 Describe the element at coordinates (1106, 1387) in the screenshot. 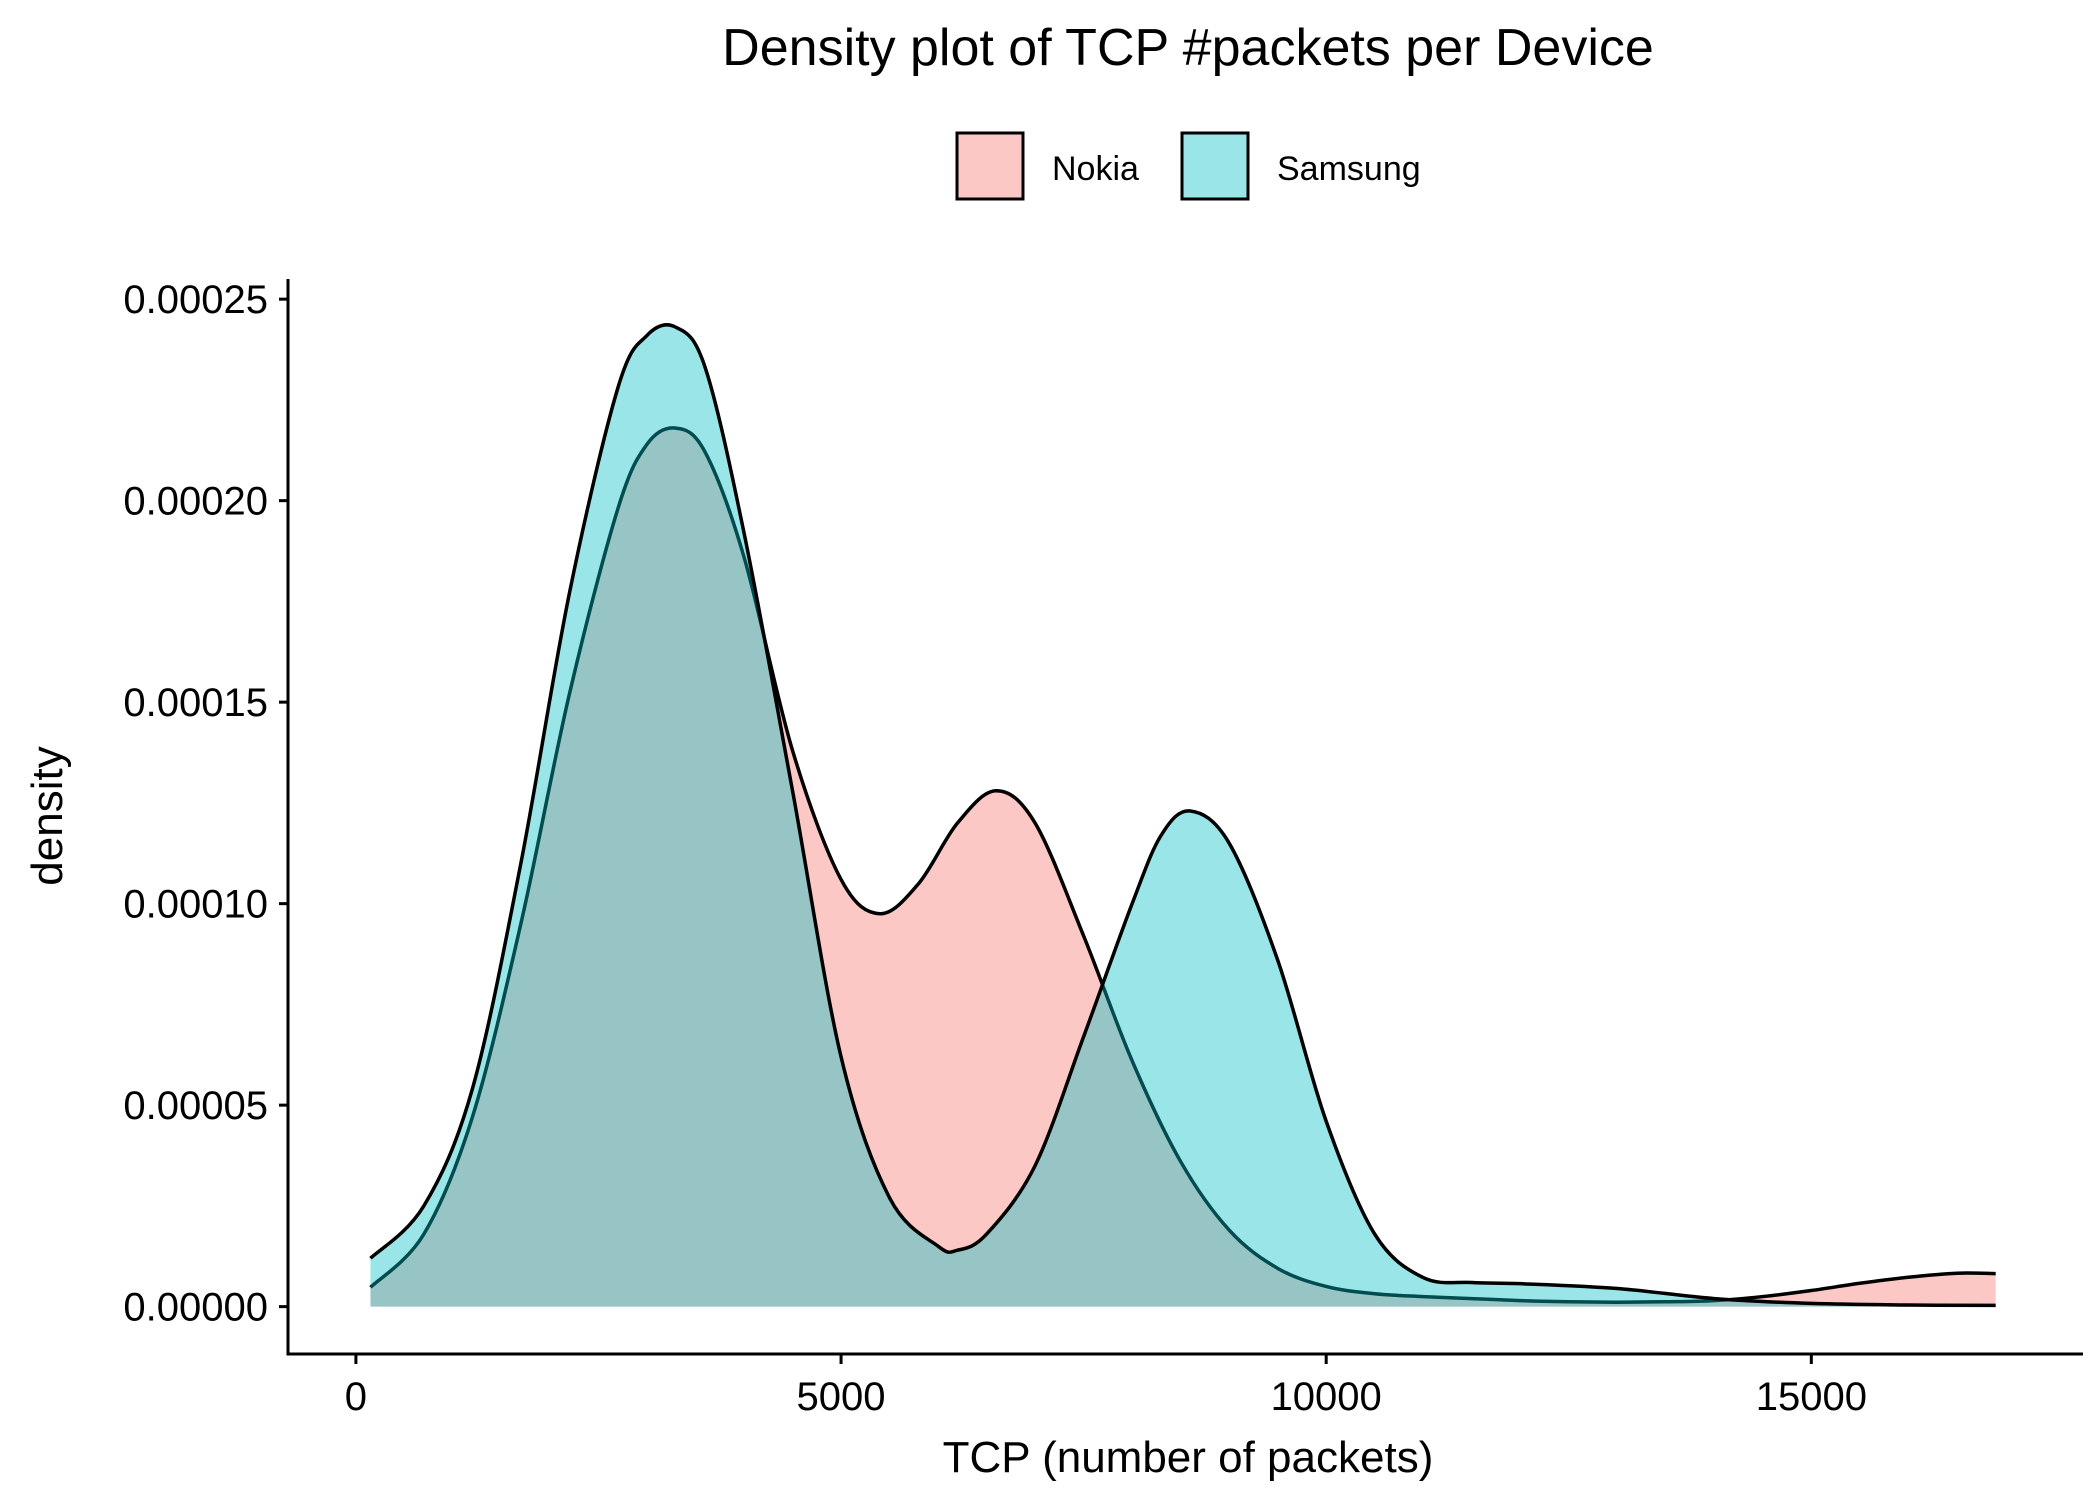

I see `x-axis-ticks: 0 5000 10000 15000` at that location.